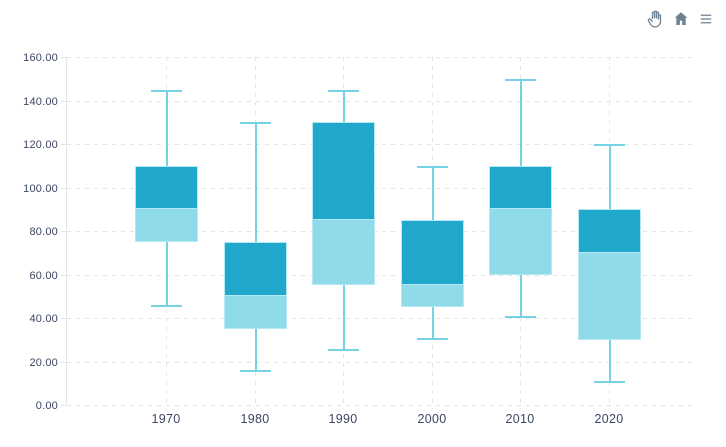 This screenshot has width=726, height=447. What do you see at coordinates (343, 419) in the screenshot?
I see `x-axis-label: 1990` at bounding box center [343, 419].